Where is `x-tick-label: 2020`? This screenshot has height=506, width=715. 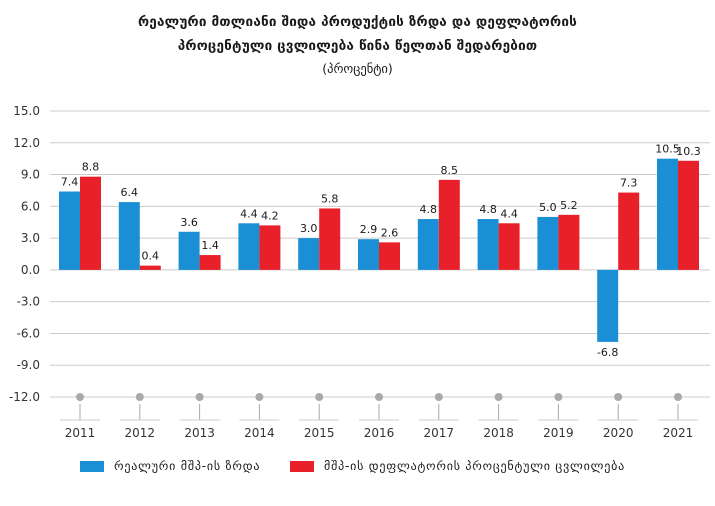
x-tick-label: 2020 is located at coordinates (618, 433).